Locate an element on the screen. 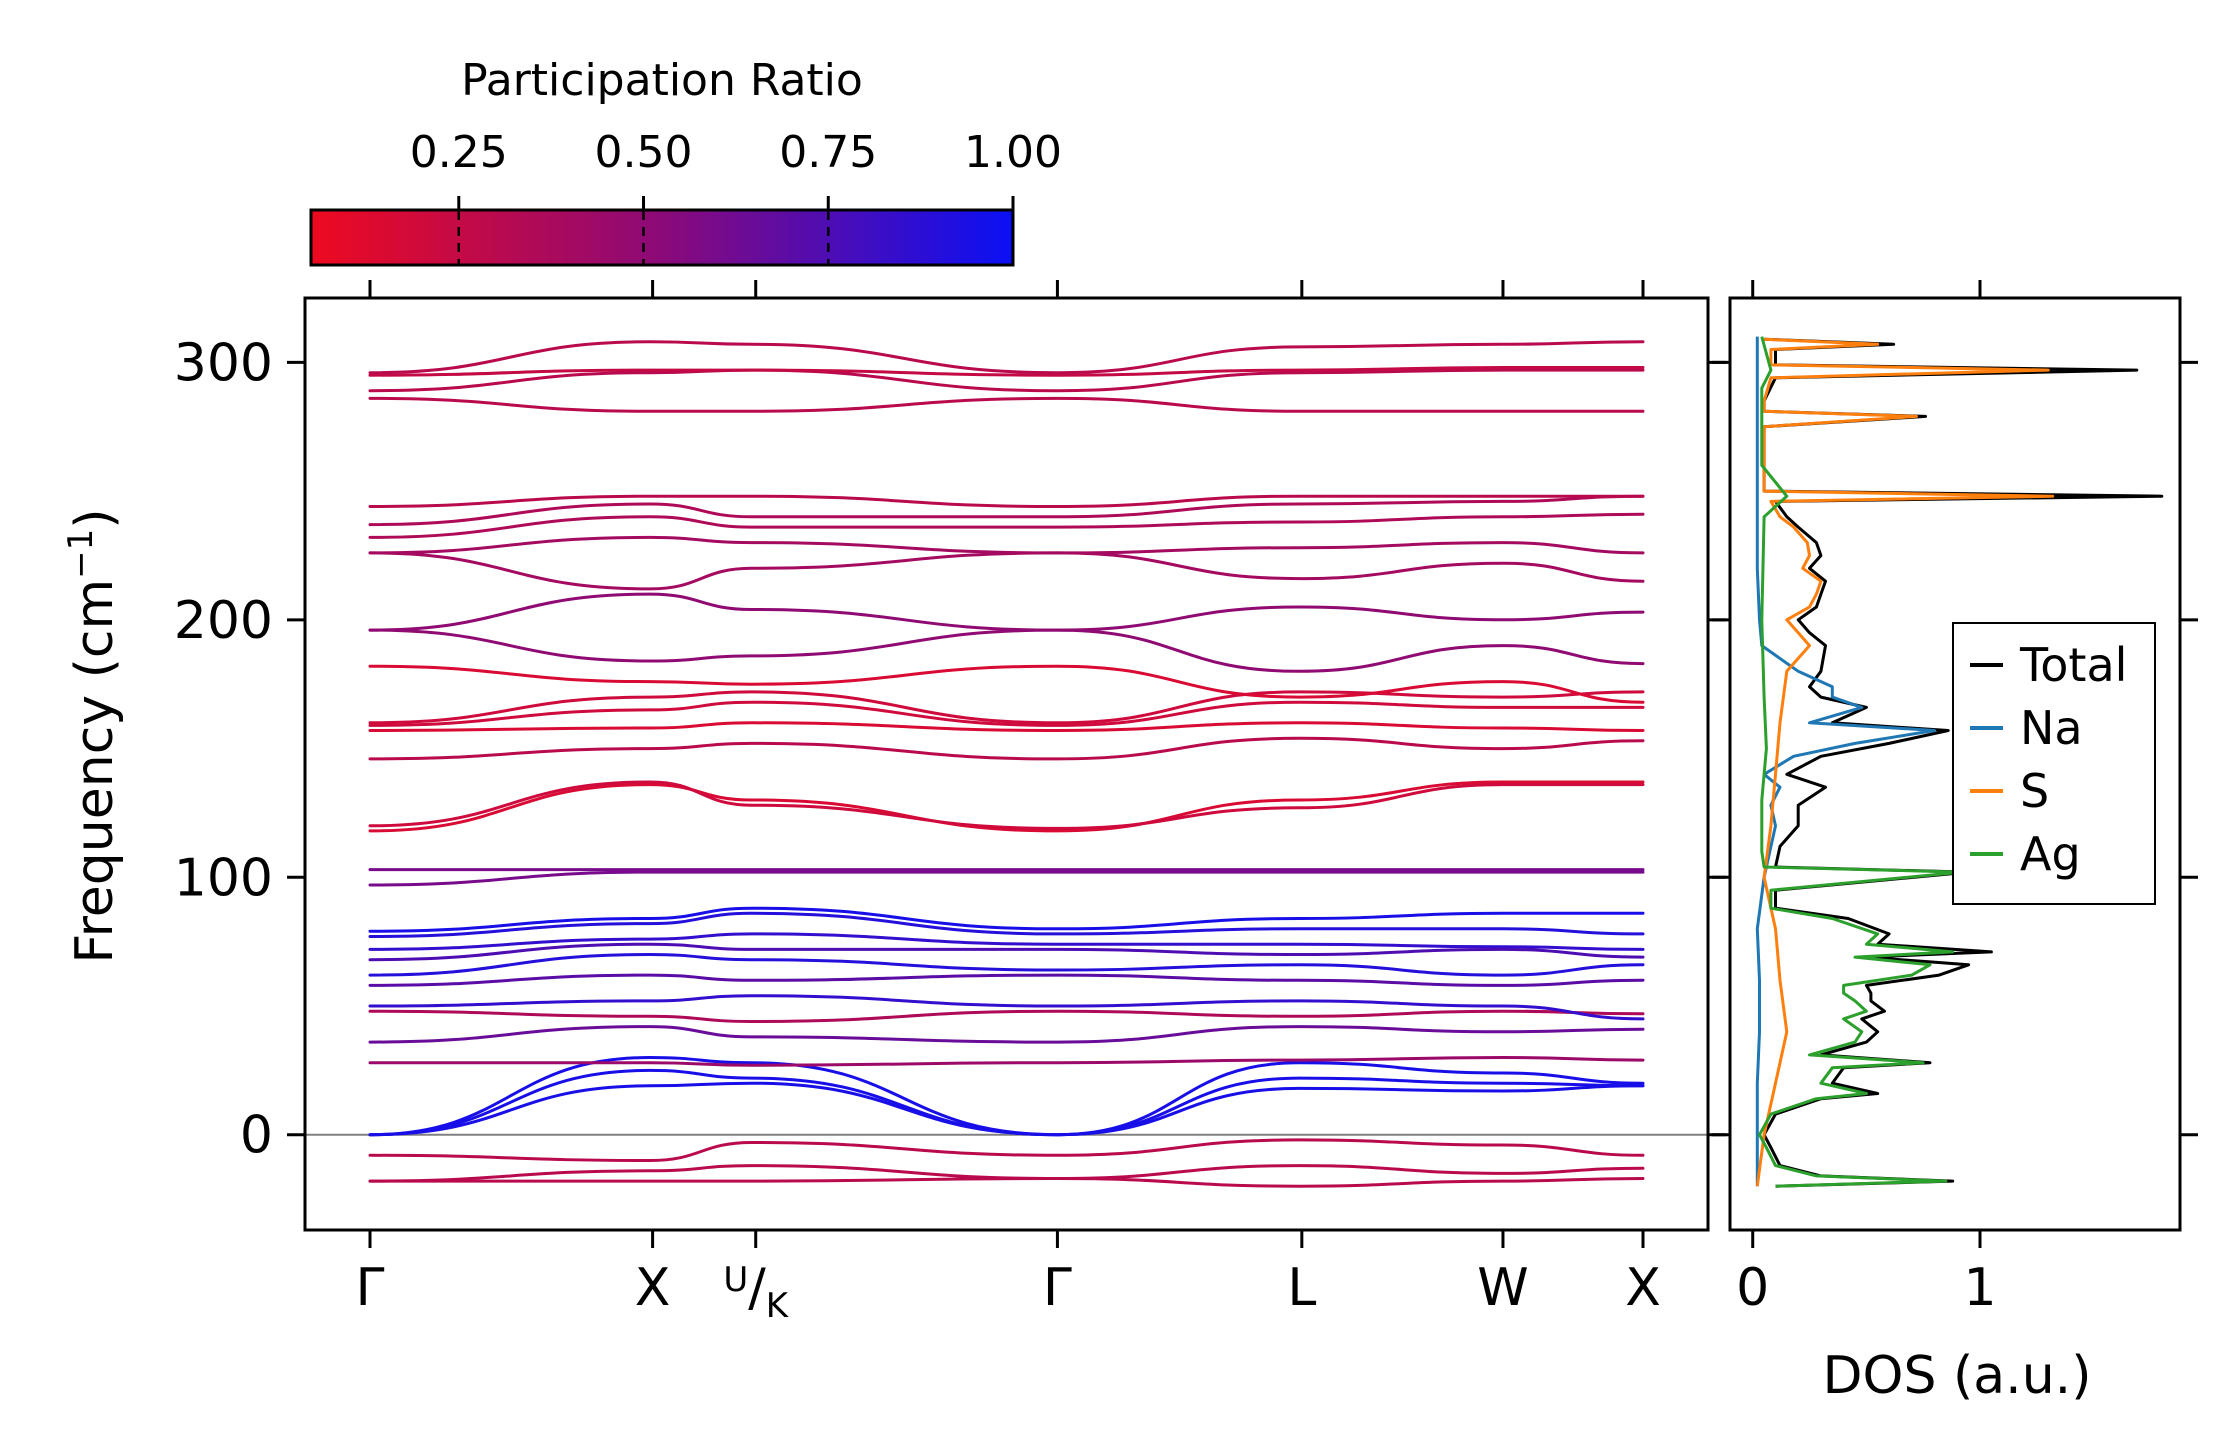 The image size is (2222, 1455). band-opt-196a is located at coordinates (1006, 650).